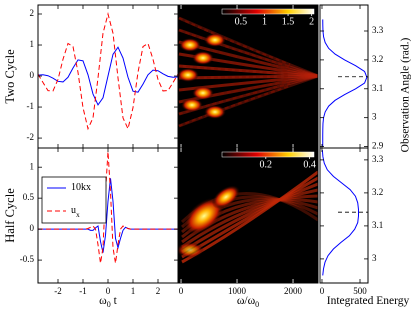 The height and width of the screenshot is (319, 416). Describe the element at coordinates (31, 137) in the screenshot. I see `y-tick-label: -2` at that location.